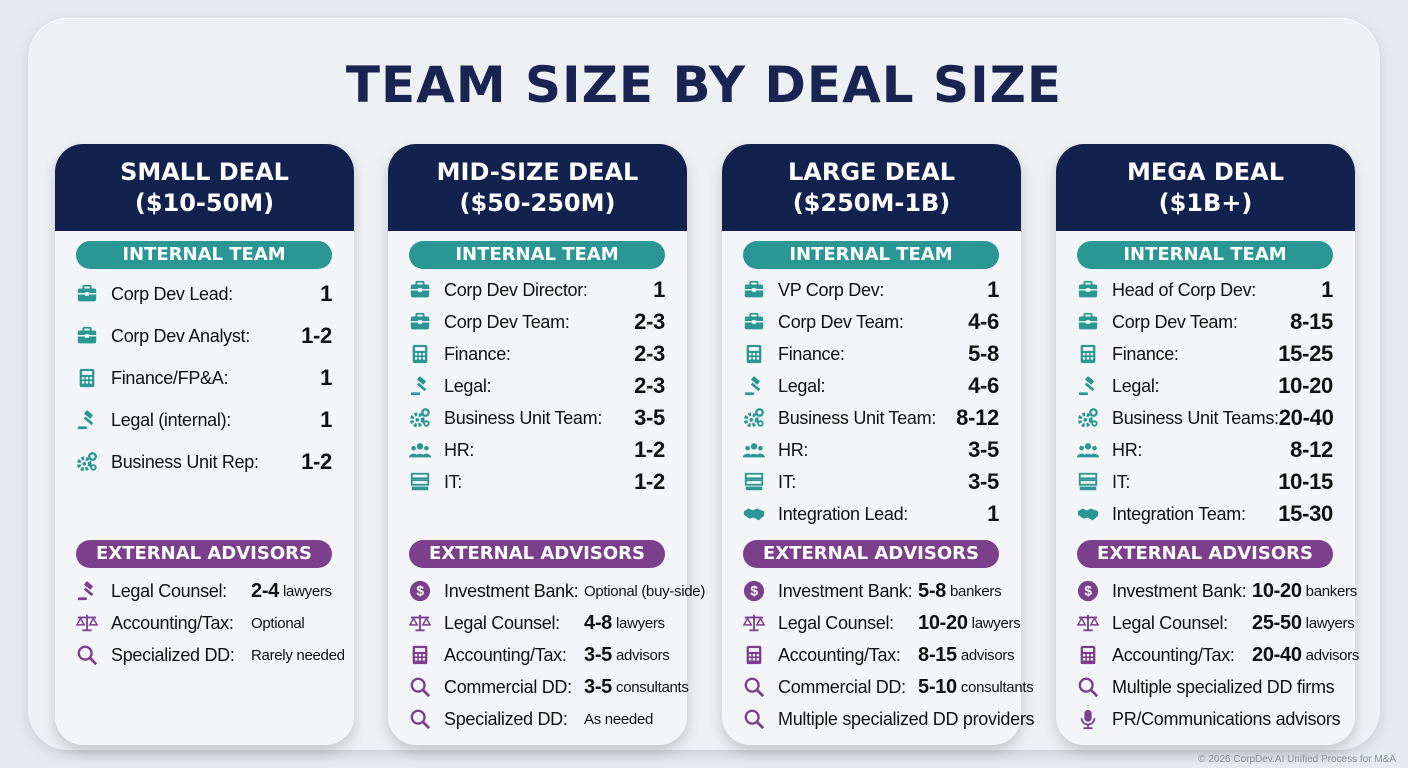 The height and width of the screenshot is (768, 1408). I want to click on row-value: 1, so click(326, 293).